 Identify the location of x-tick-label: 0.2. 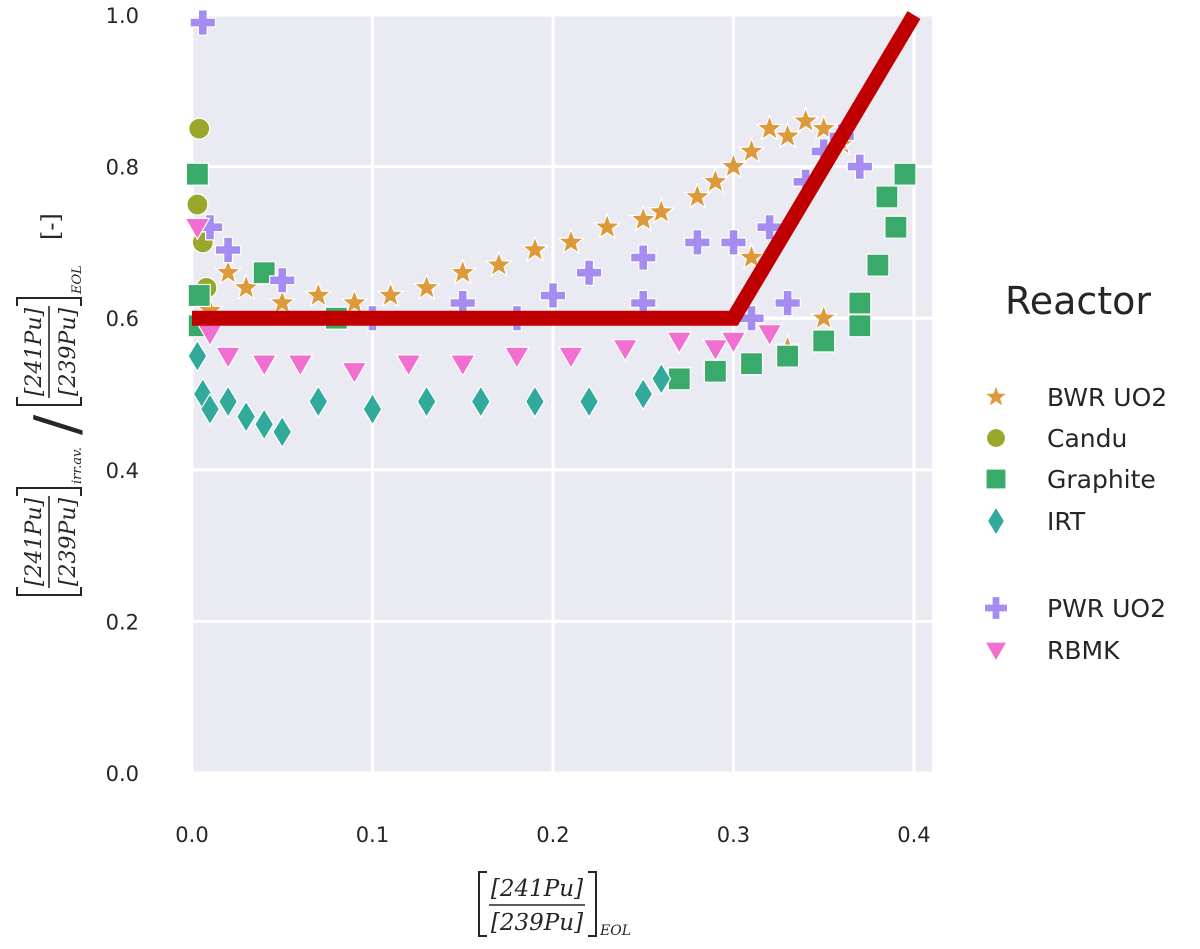
(552, 835).